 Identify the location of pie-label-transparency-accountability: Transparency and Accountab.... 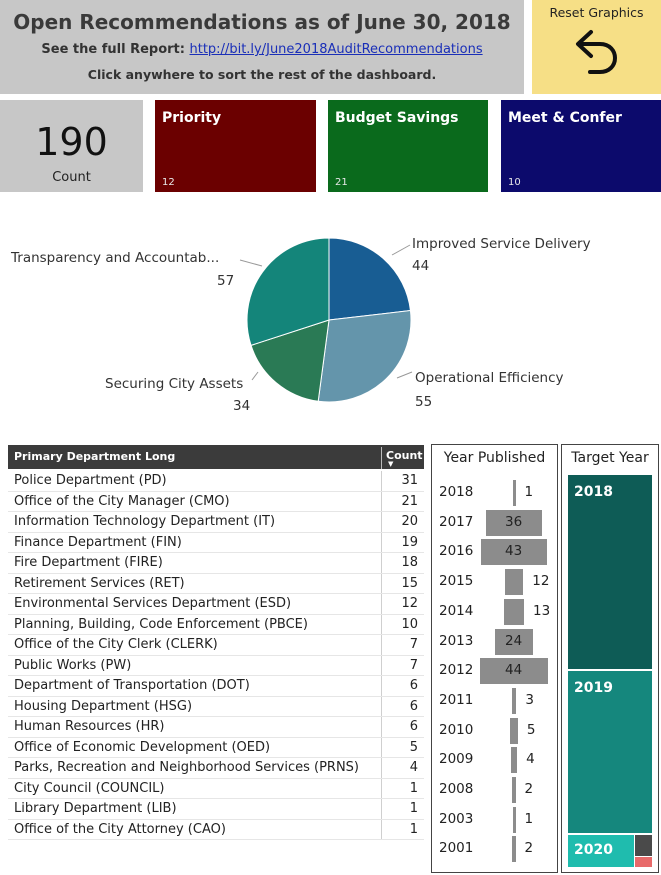
(115, 258).